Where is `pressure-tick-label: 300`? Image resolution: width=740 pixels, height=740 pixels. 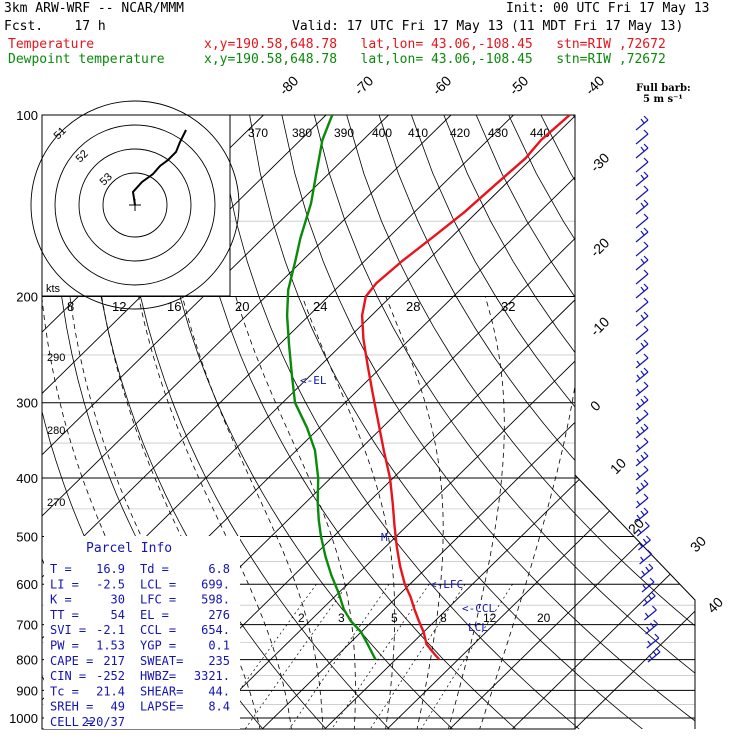
pressure-tick-label: 300 is located at coordinates (27, 403).